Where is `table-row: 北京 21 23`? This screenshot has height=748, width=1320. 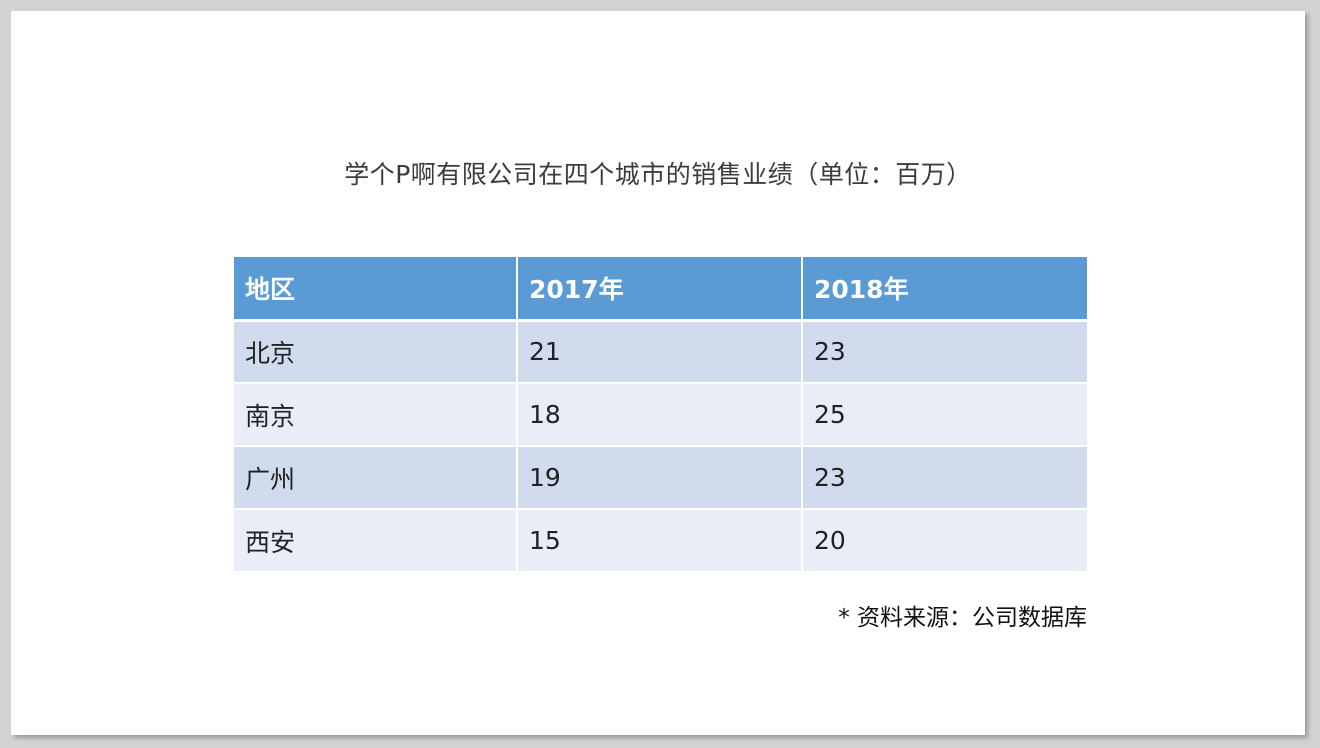
table-row: 北京 21 23 is located at coordinates (660, 352).